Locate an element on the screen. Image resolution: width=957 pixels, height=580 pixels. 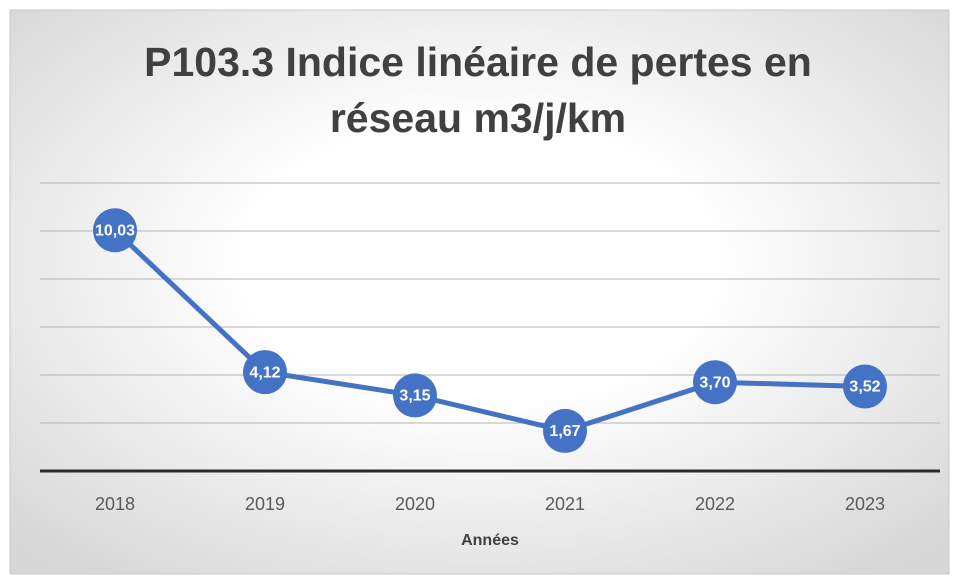
data-label: 4,12 is located at coordinates (264, 372).